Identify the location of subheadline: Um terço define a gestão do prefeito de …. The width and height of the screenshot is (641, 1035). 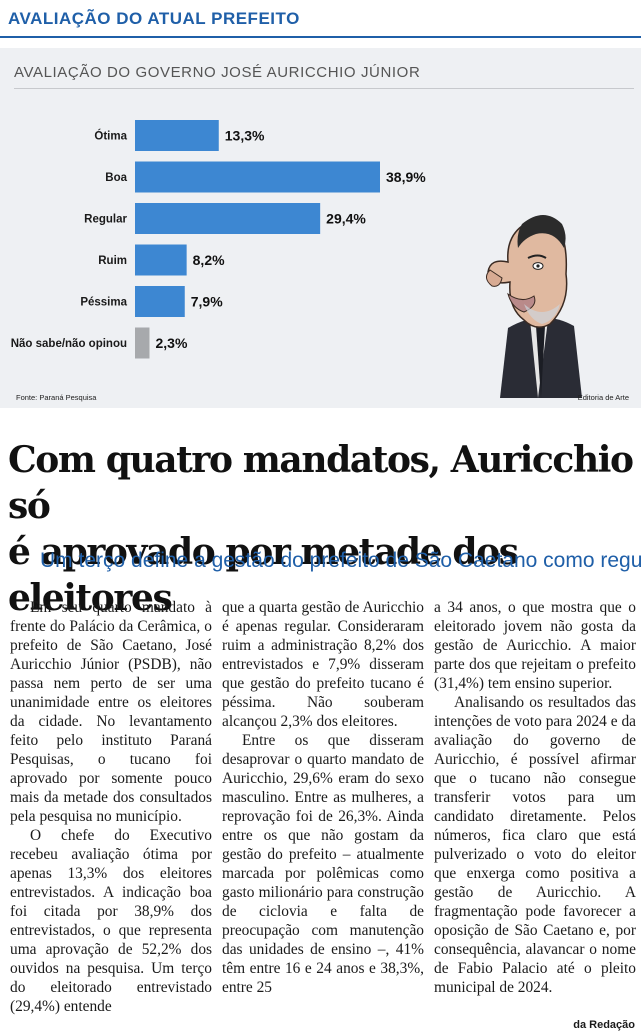
(340, 560).